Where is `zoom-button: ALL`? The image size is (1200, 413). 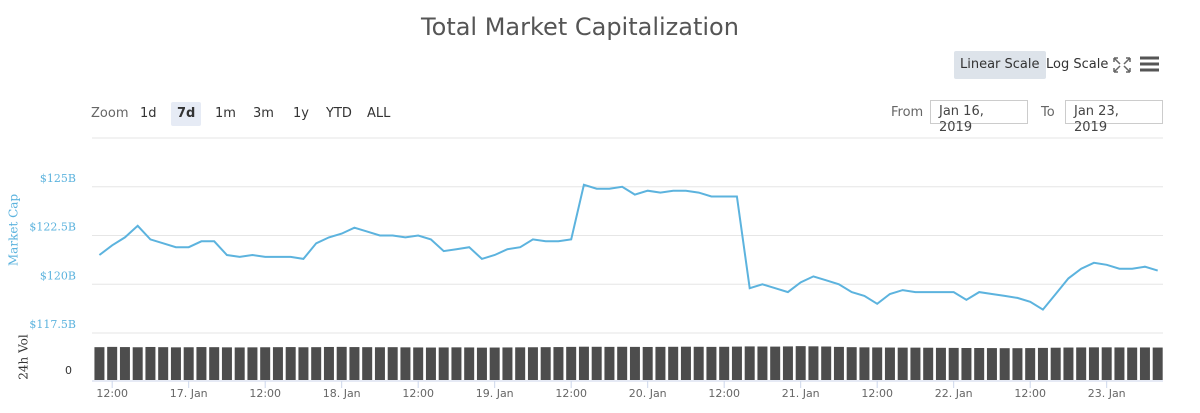 zoom-button: ALL is located at coordinates (379, 113).